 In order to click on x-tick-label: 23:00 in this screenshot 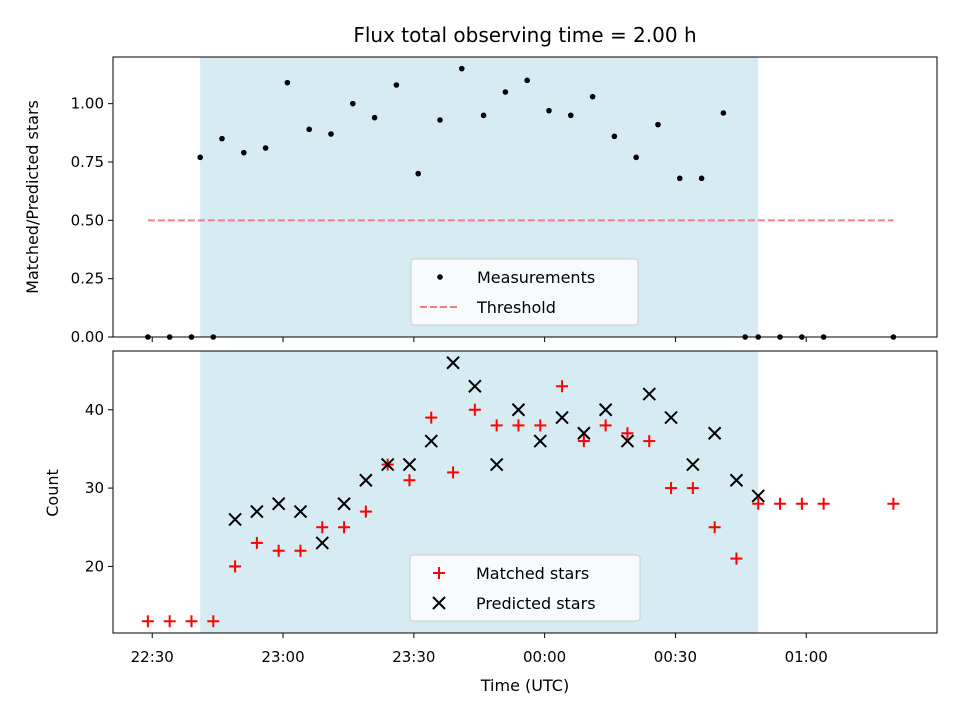, I will do `click(282, 657)`.